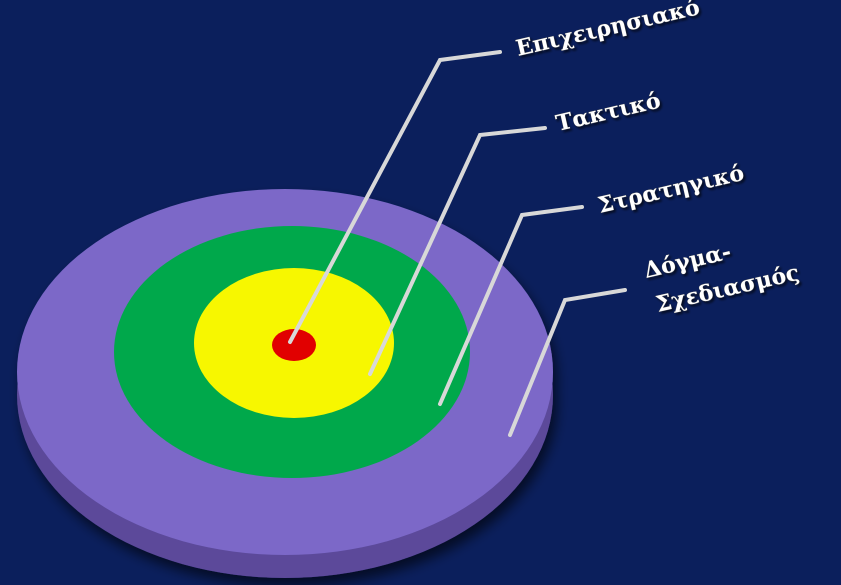 The width and height of the screenshot is (841, 585). What do you see at coordinates (567, 362) in the screenshot?
I see `leader-line-doctrine` at bounding box center [567, 362].